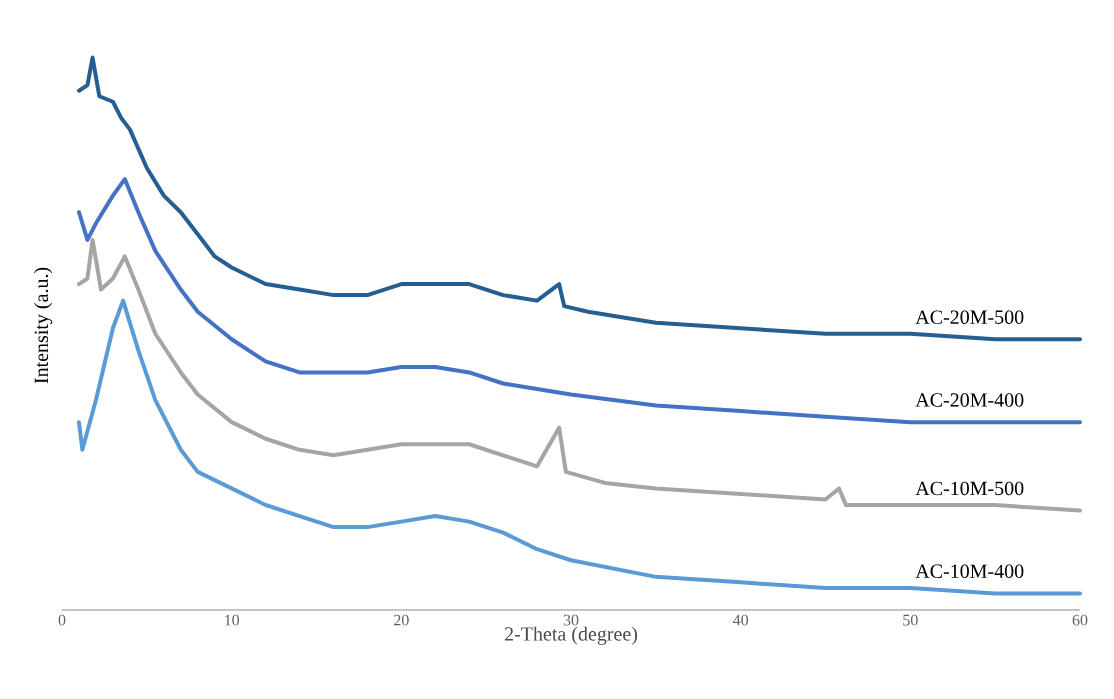  Describe the element at coordinates (232, 620) in the screenshot. I see `x-tick-label: 10` at that location.